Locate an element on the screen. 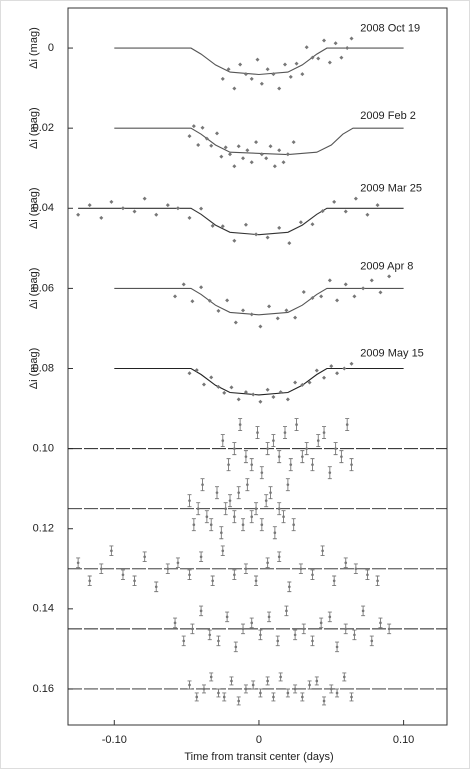  x-axis-label: Time from transit center (days) is located at coordinates (258, 757).